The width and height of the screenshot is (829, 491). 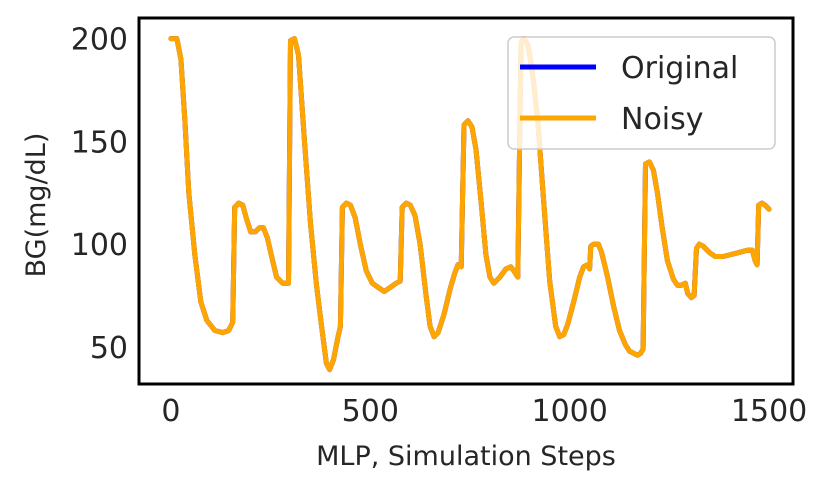 What do you see at coordinates (466, 456) in the screenshot?
I see `x-axis-label: MLP, Simulation Steps` at bounding box center [466, 456].